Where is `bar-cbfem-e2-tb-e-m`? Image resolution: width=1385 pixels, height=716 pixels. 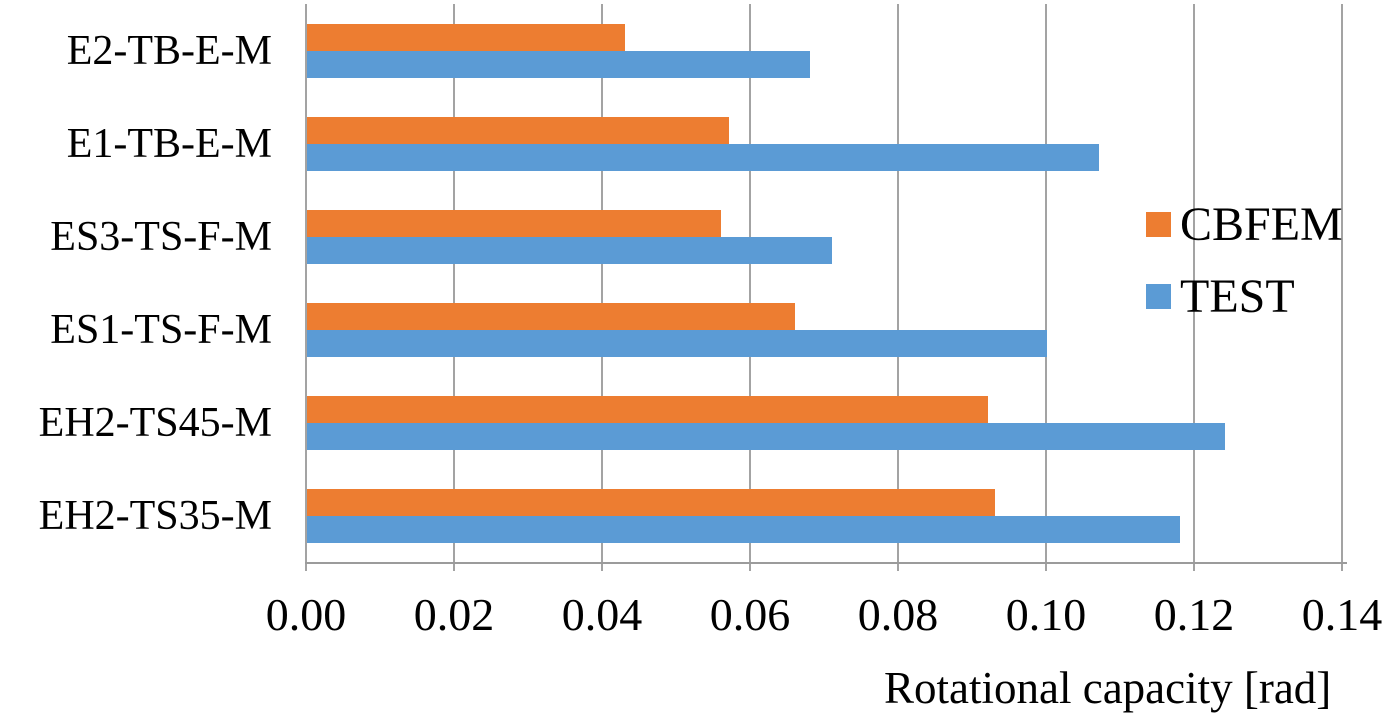 bar-cbfem-e2-tb-e-m is located at coordinates (466, 37).